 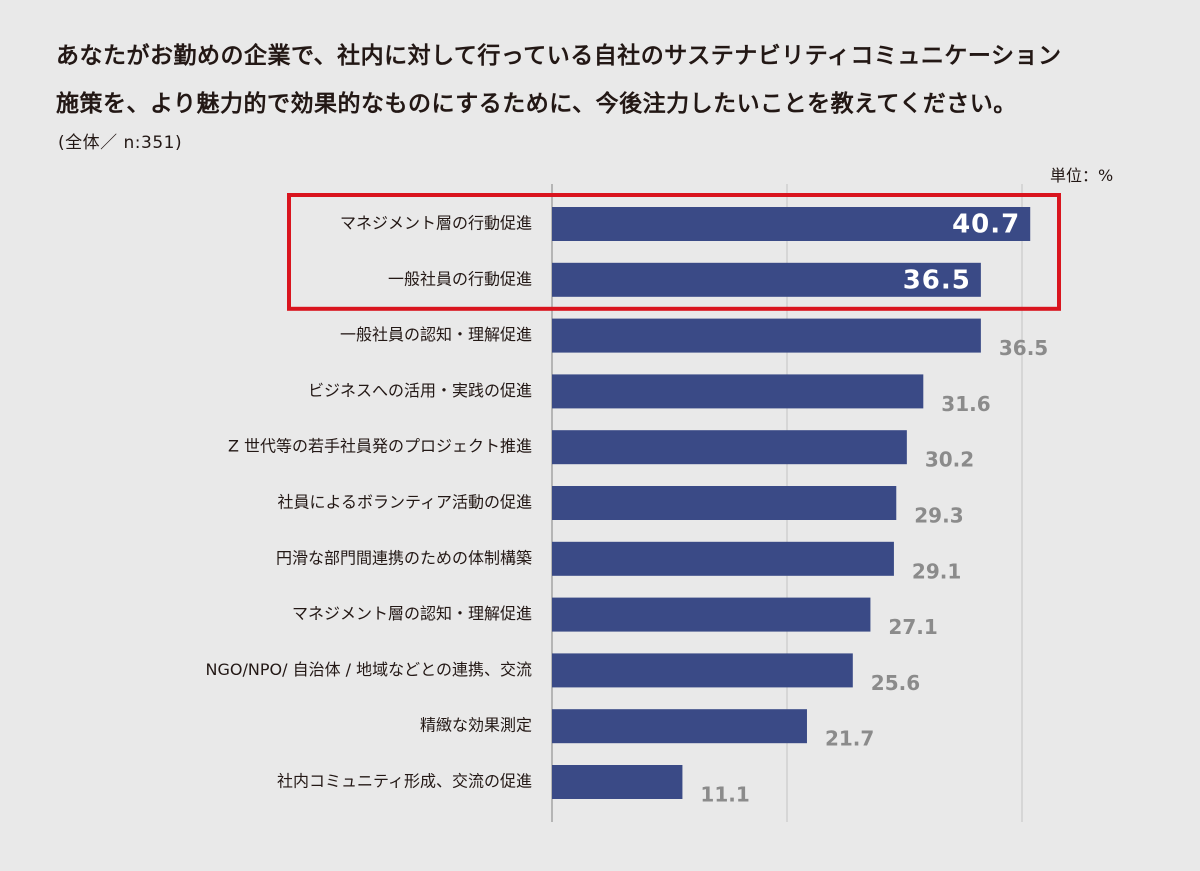 What do you see at coordinates (412, 613) in the screenshot?
I see `category-label: マネジメント層の認知・理解促進` at bounding box center [412, 613].